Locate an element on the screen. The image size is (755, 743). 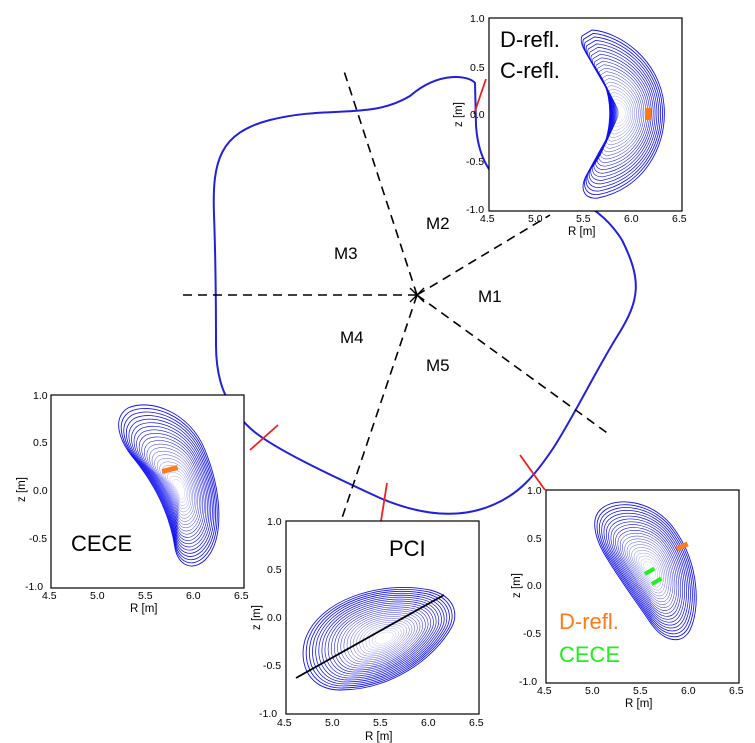
pci-chord is located at coordinates (370, 636).